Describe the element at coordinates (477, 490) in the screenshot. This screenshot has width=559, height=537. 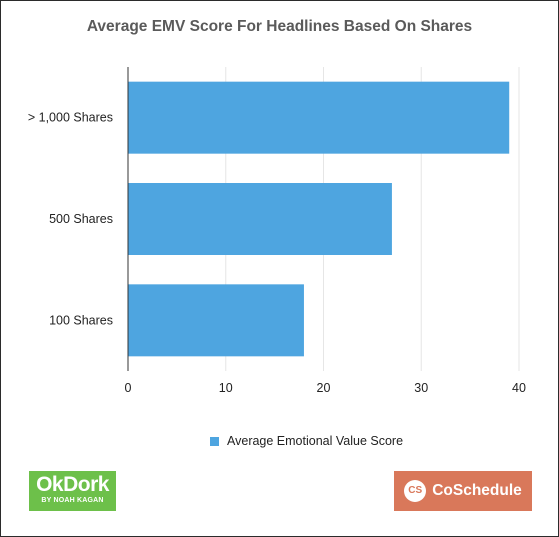
I see `coschedule-logo-text: CoSchedule` at that location.